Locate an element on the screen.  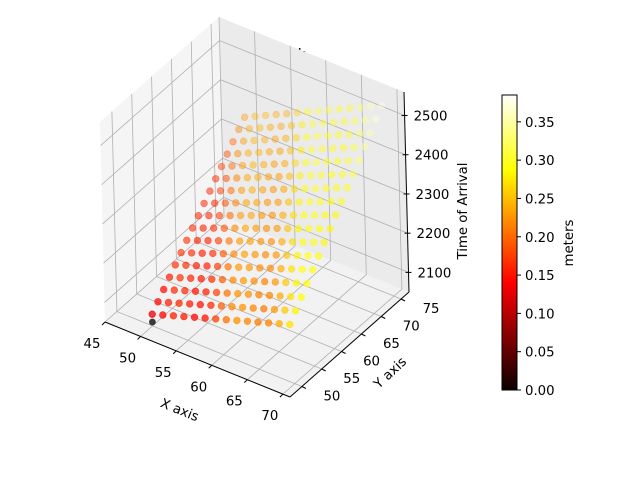
z-axis-ticks: 2100 2200 2300 2400 2500 is located at coordinates (426, 195).